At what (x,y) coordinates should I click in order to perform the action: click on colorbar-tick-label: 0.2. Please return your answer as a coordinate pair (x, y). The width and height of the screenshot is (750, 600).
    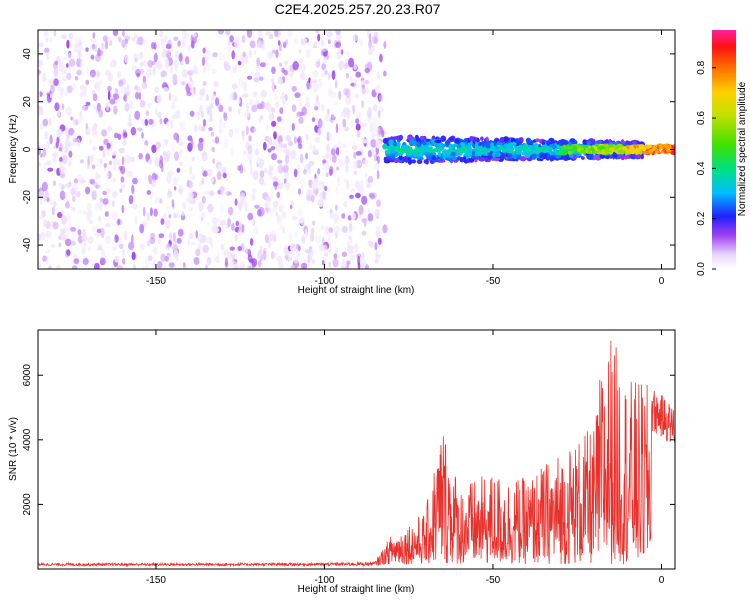
    Looking at the image, I should click on (701, 218).